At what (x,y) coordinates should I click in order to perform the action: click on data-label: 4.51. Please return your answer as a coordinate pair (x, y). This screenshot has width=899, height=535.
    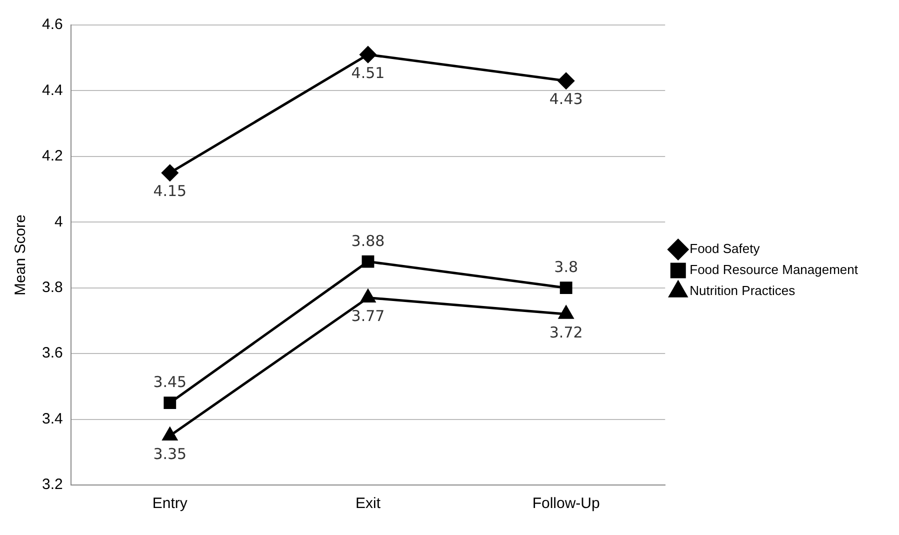
    Looking at the image, I should click on (368, 73).